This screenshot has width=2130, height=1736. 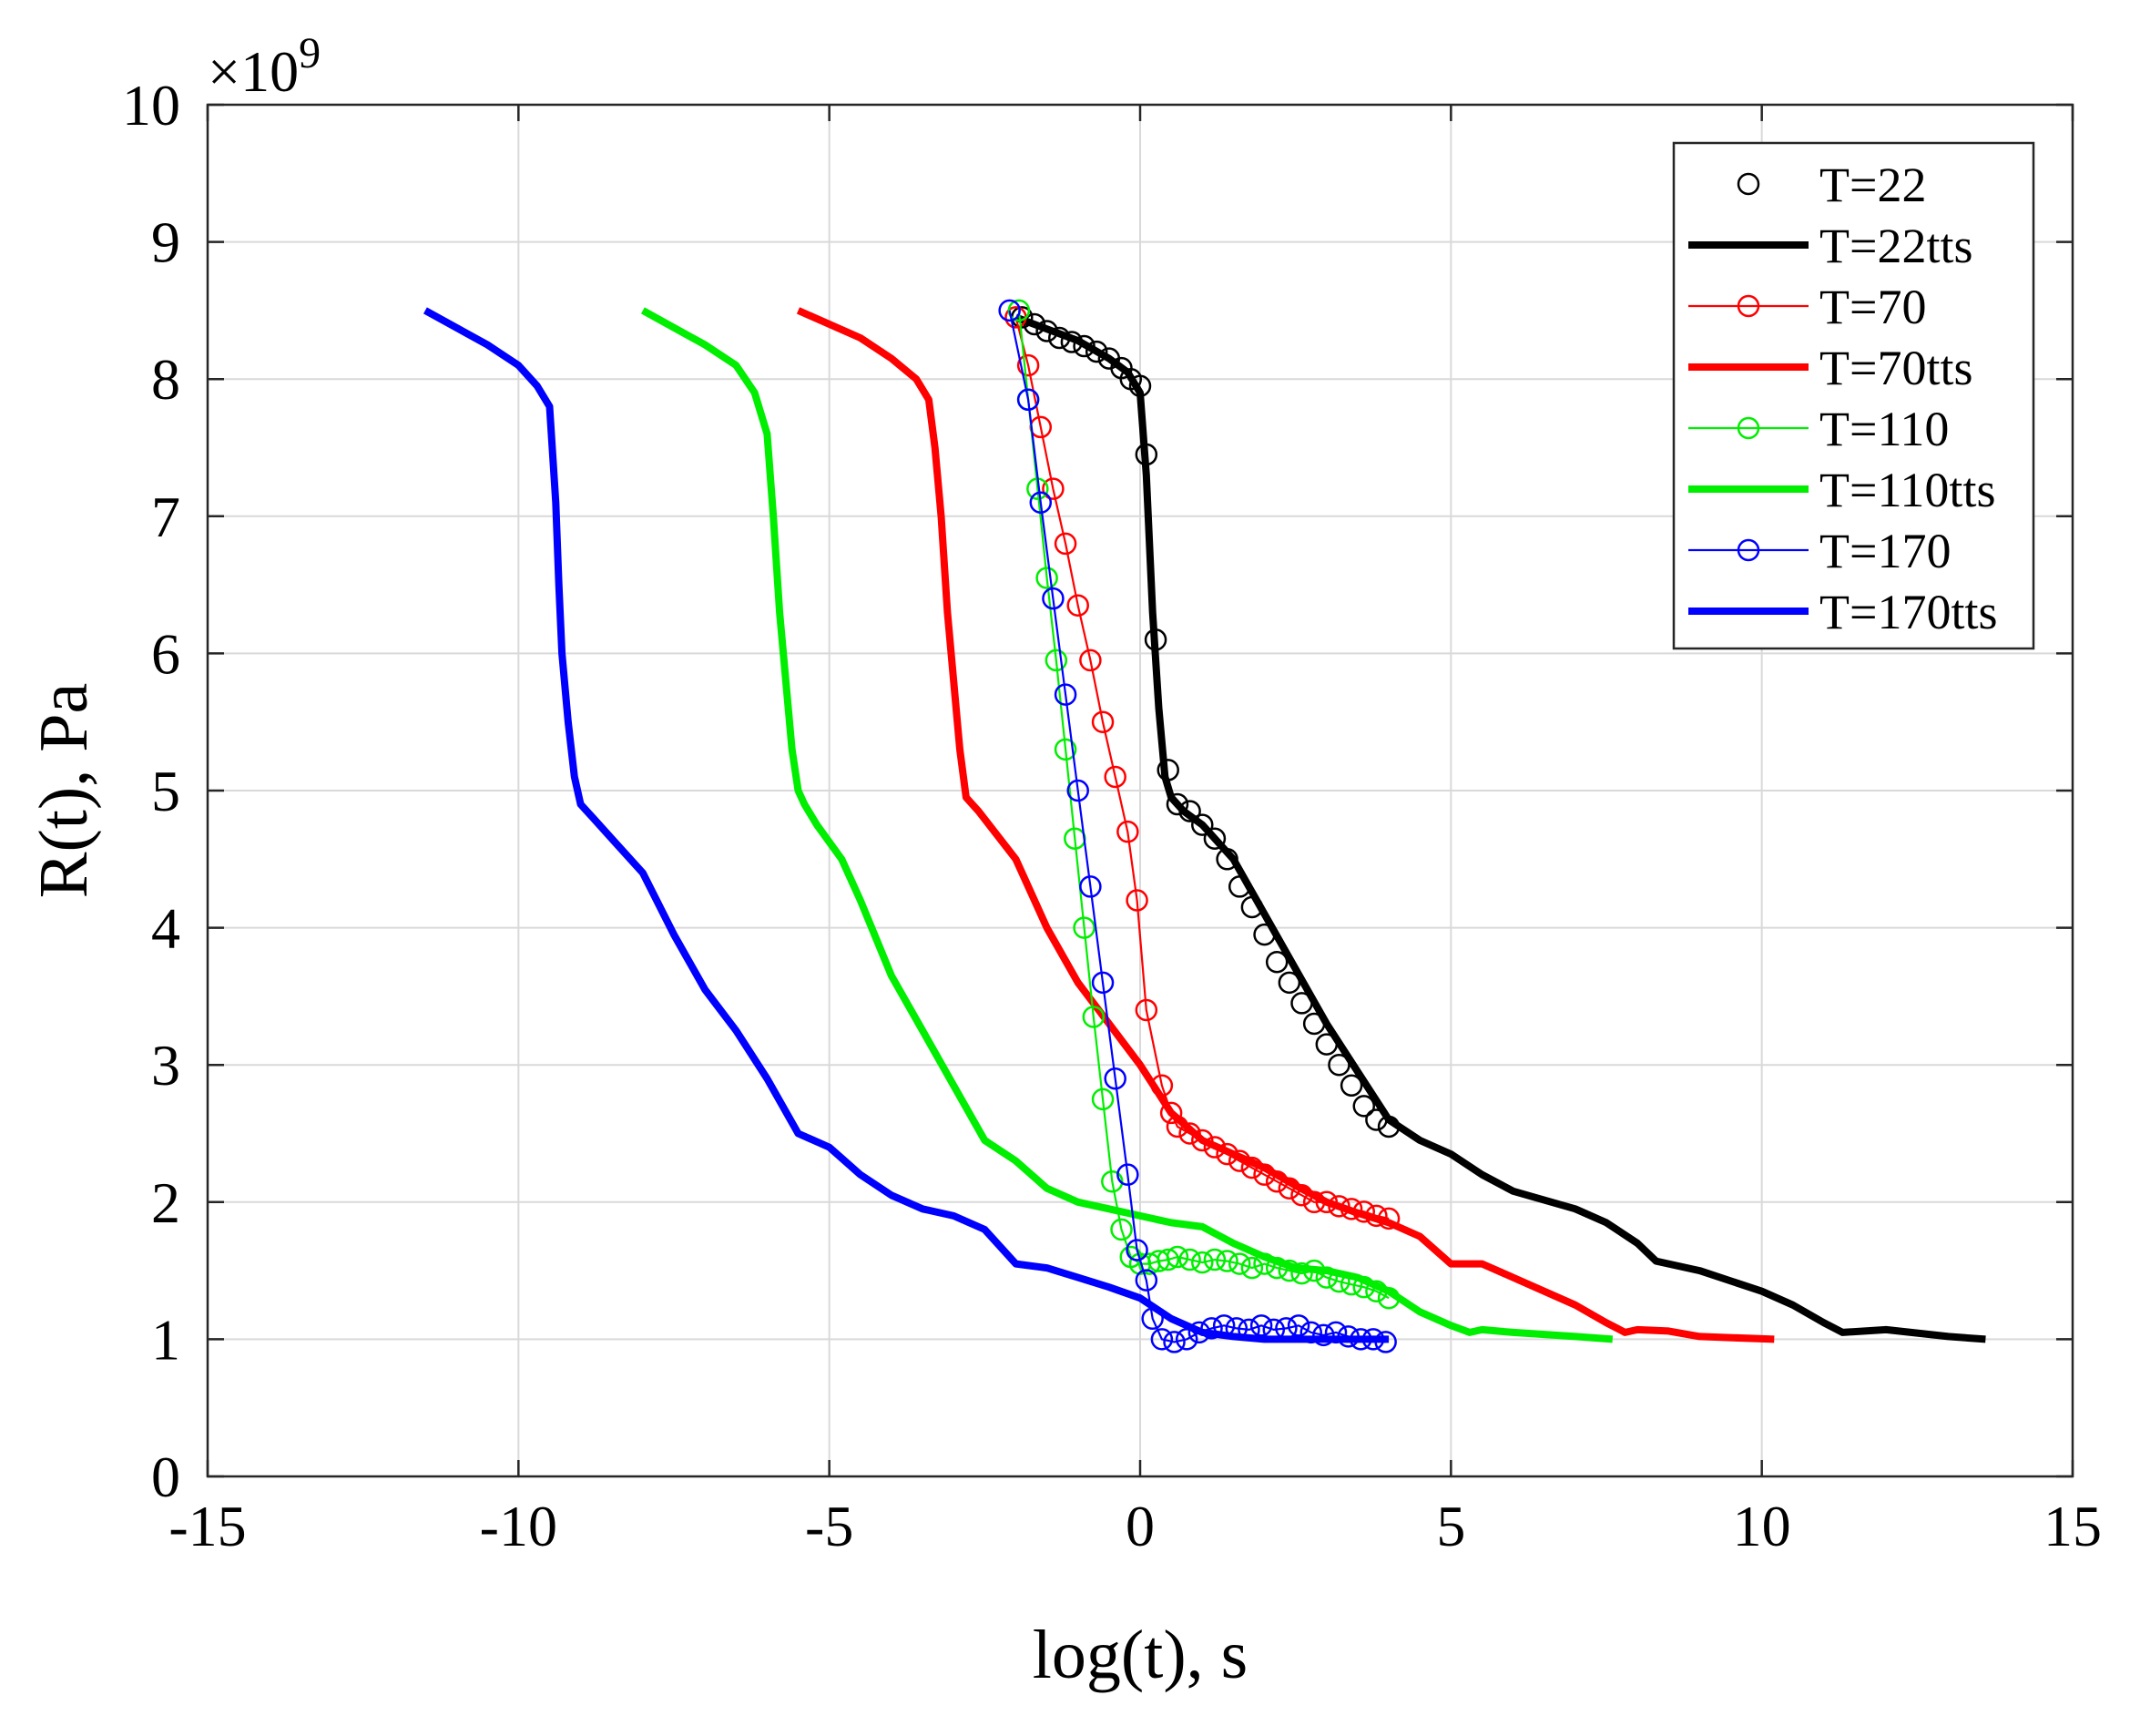 I want to click on series-T=110, so click(x=1204, y=804).